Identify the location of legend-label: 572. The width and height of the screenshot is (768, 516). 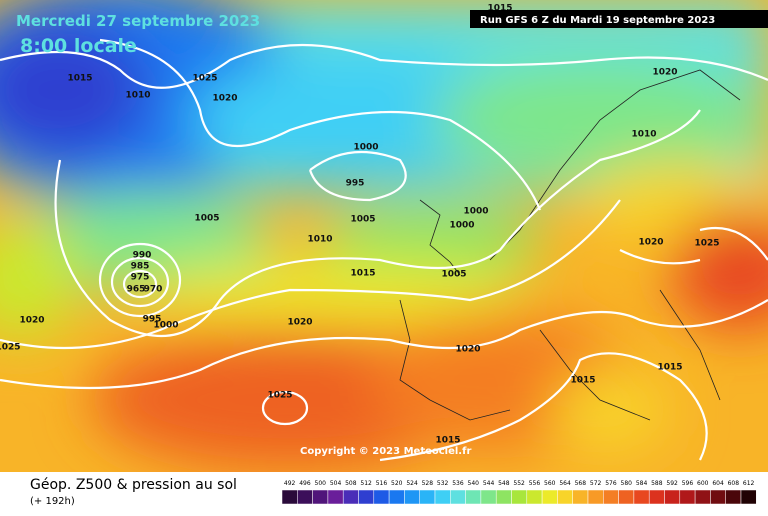
(596, 483).